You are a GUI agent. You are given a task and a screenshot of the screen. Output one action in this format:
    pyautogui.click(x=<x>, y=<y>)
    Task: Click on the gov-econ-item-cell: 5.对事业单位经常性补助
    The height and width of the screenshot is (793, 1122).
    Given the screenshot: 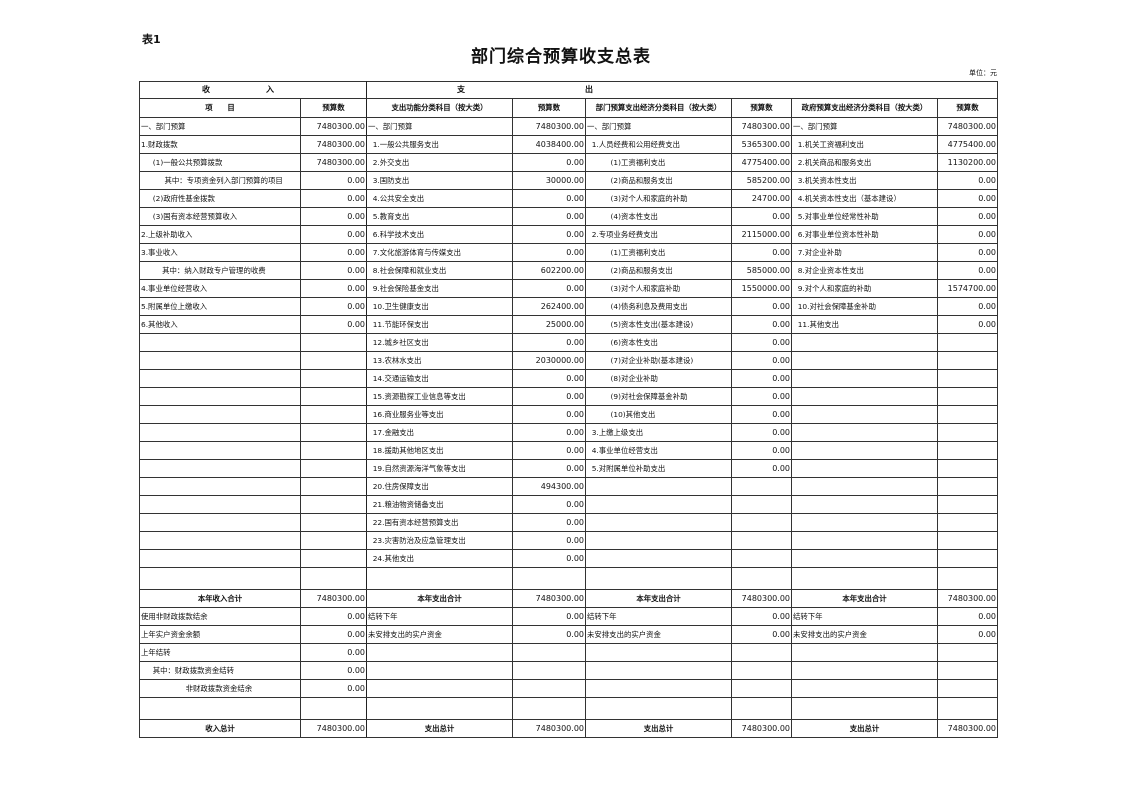 What is the action you would take?
    pyautogui.click(x=864, y=216)
    